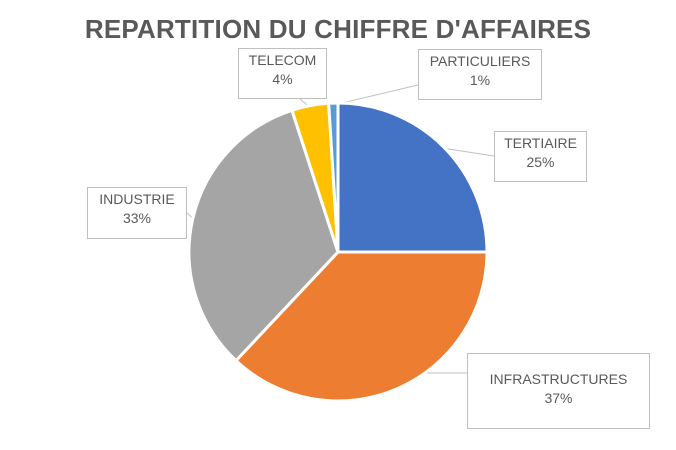 This screenshot has width=676, height=450. What do you see at coordinates (282, 79) in the screenshot?
I see `callout-value: 4%` at bounding box center [282, 79].